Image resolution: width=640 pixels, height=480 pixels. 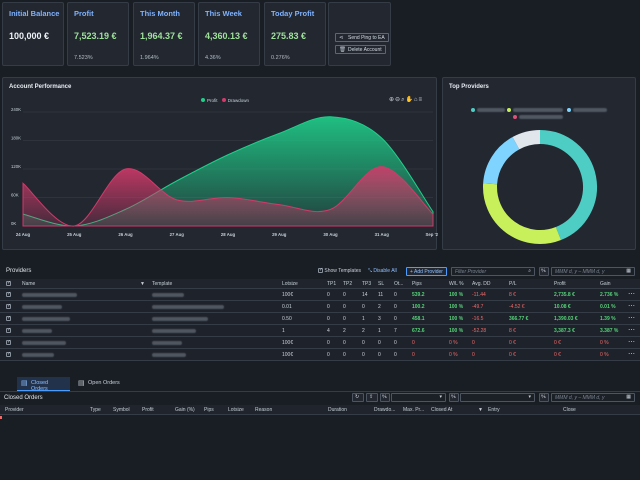 I want to click on sort-icon: ▼, so click(x=480, y=410).